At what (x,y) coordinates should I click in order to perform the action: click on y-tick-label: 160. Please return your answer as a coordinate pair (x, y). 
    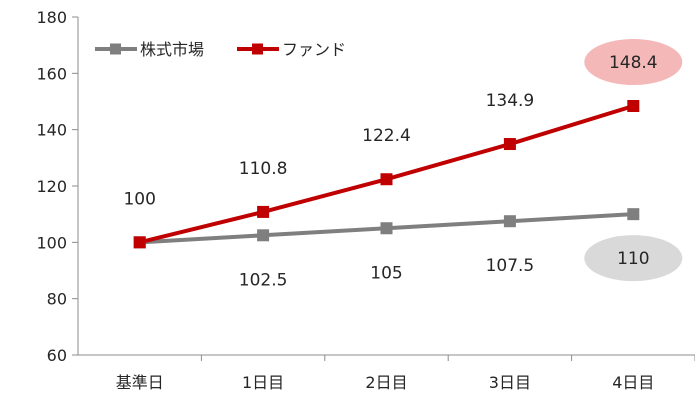
    Looking at the image, I should click on (51, 73).